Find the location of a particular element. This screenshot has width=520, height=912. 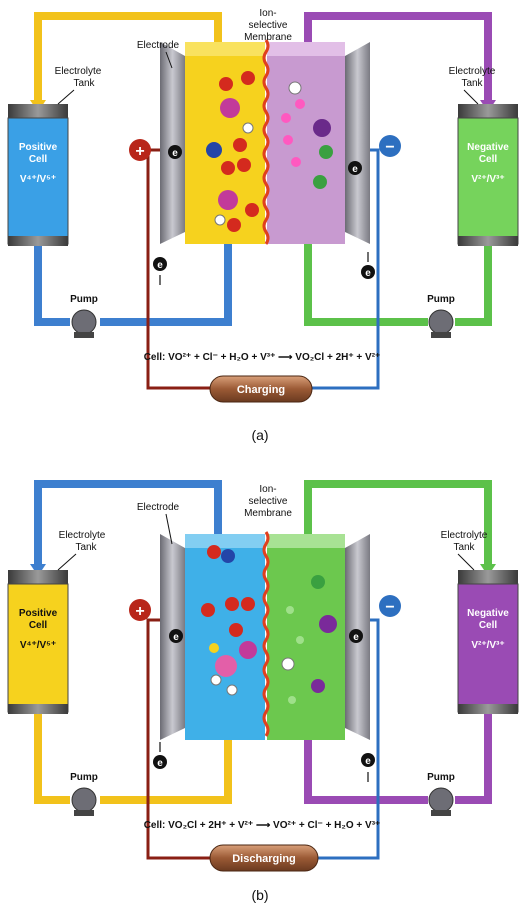

right-electrode is located at coordinates (357, 143).